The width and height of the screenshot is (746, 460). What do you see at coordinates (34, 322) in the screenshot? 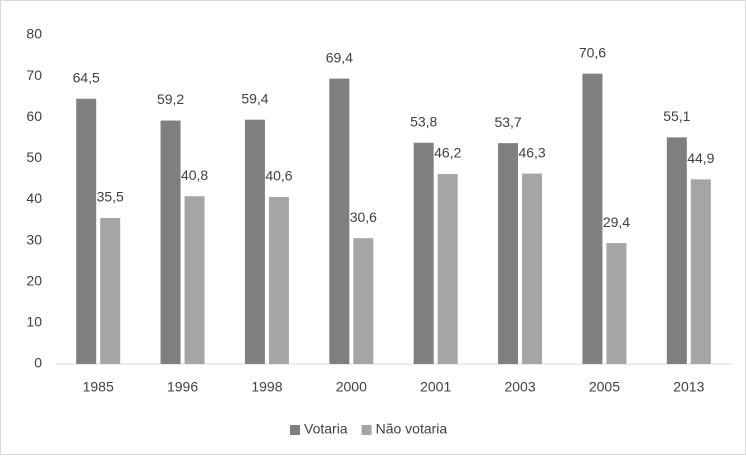
I see `y-tick-label: 10` at bounding box center [34, 322].